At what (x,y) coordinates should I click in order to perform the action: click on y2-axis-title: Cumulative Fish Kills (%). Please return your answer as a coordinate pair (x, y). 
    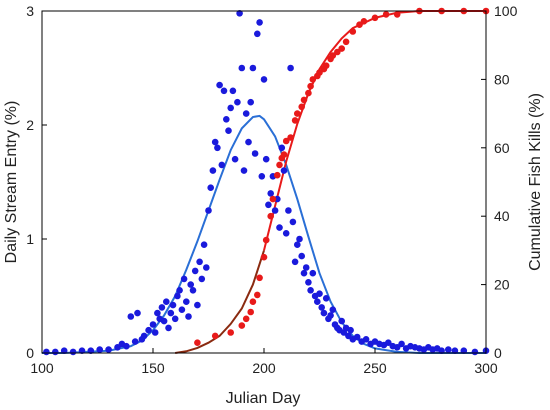
    Looking at the image, I should click on (535, 182).